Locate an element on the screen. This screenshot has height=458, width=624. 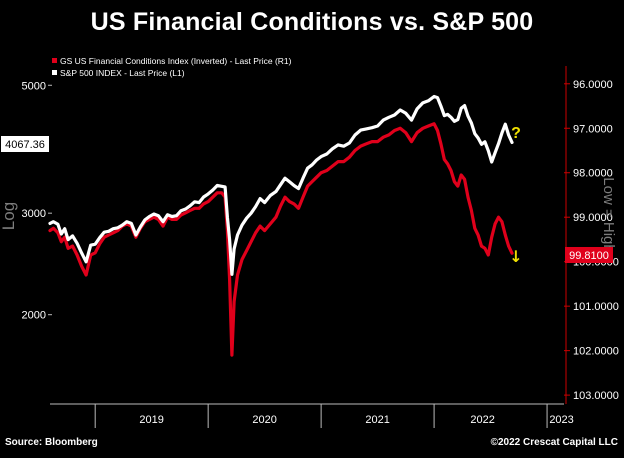
fci-last-value-bg is located at coordinates (589, 255).